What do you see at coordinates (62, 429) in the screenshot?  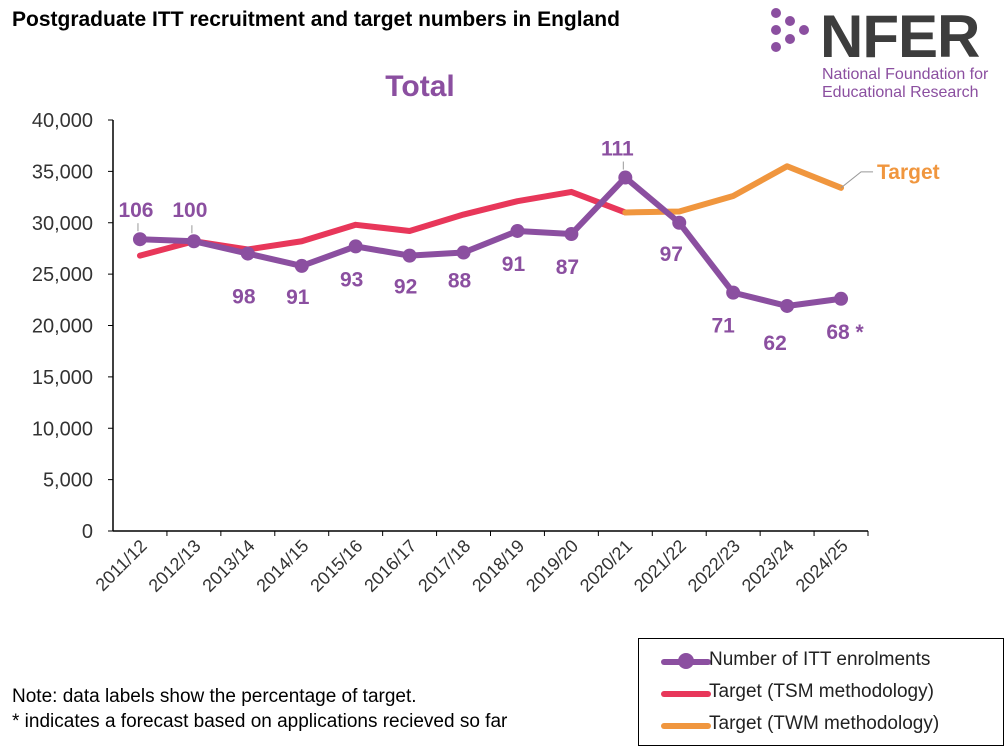 I see `y-tick-label: 10,000` at bounding box center [62, 429].